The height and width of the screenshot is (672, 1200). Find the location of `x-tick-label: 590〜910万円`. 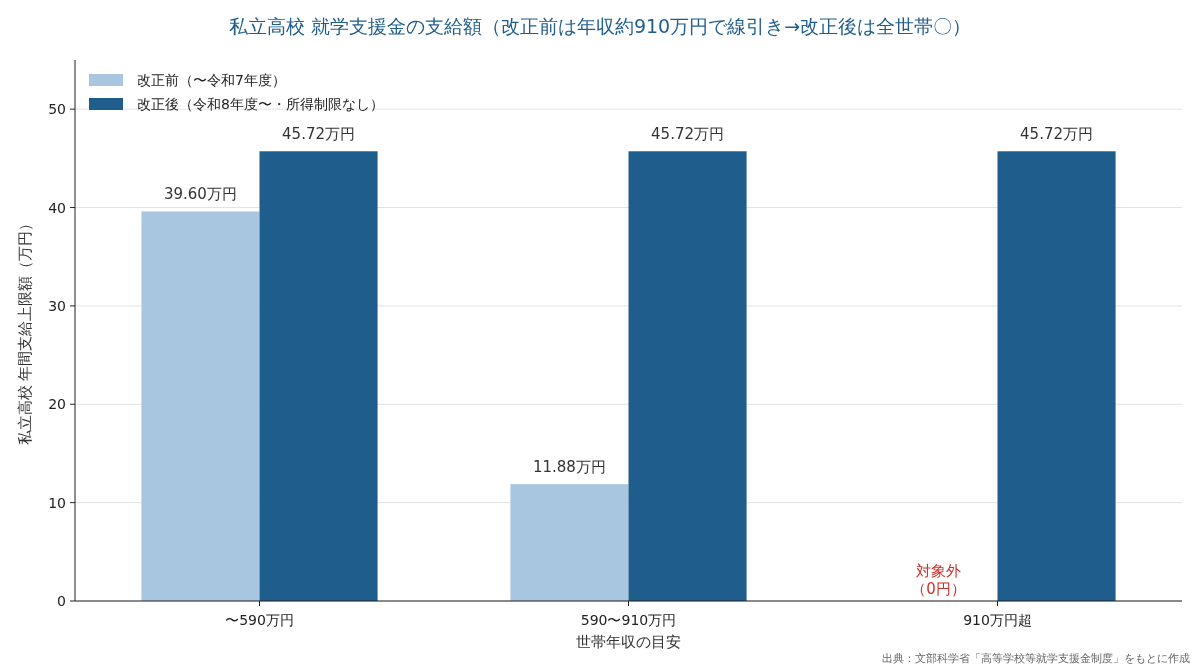

x-tick-label: 590〜910万円 is located at coordinates (628, 620).